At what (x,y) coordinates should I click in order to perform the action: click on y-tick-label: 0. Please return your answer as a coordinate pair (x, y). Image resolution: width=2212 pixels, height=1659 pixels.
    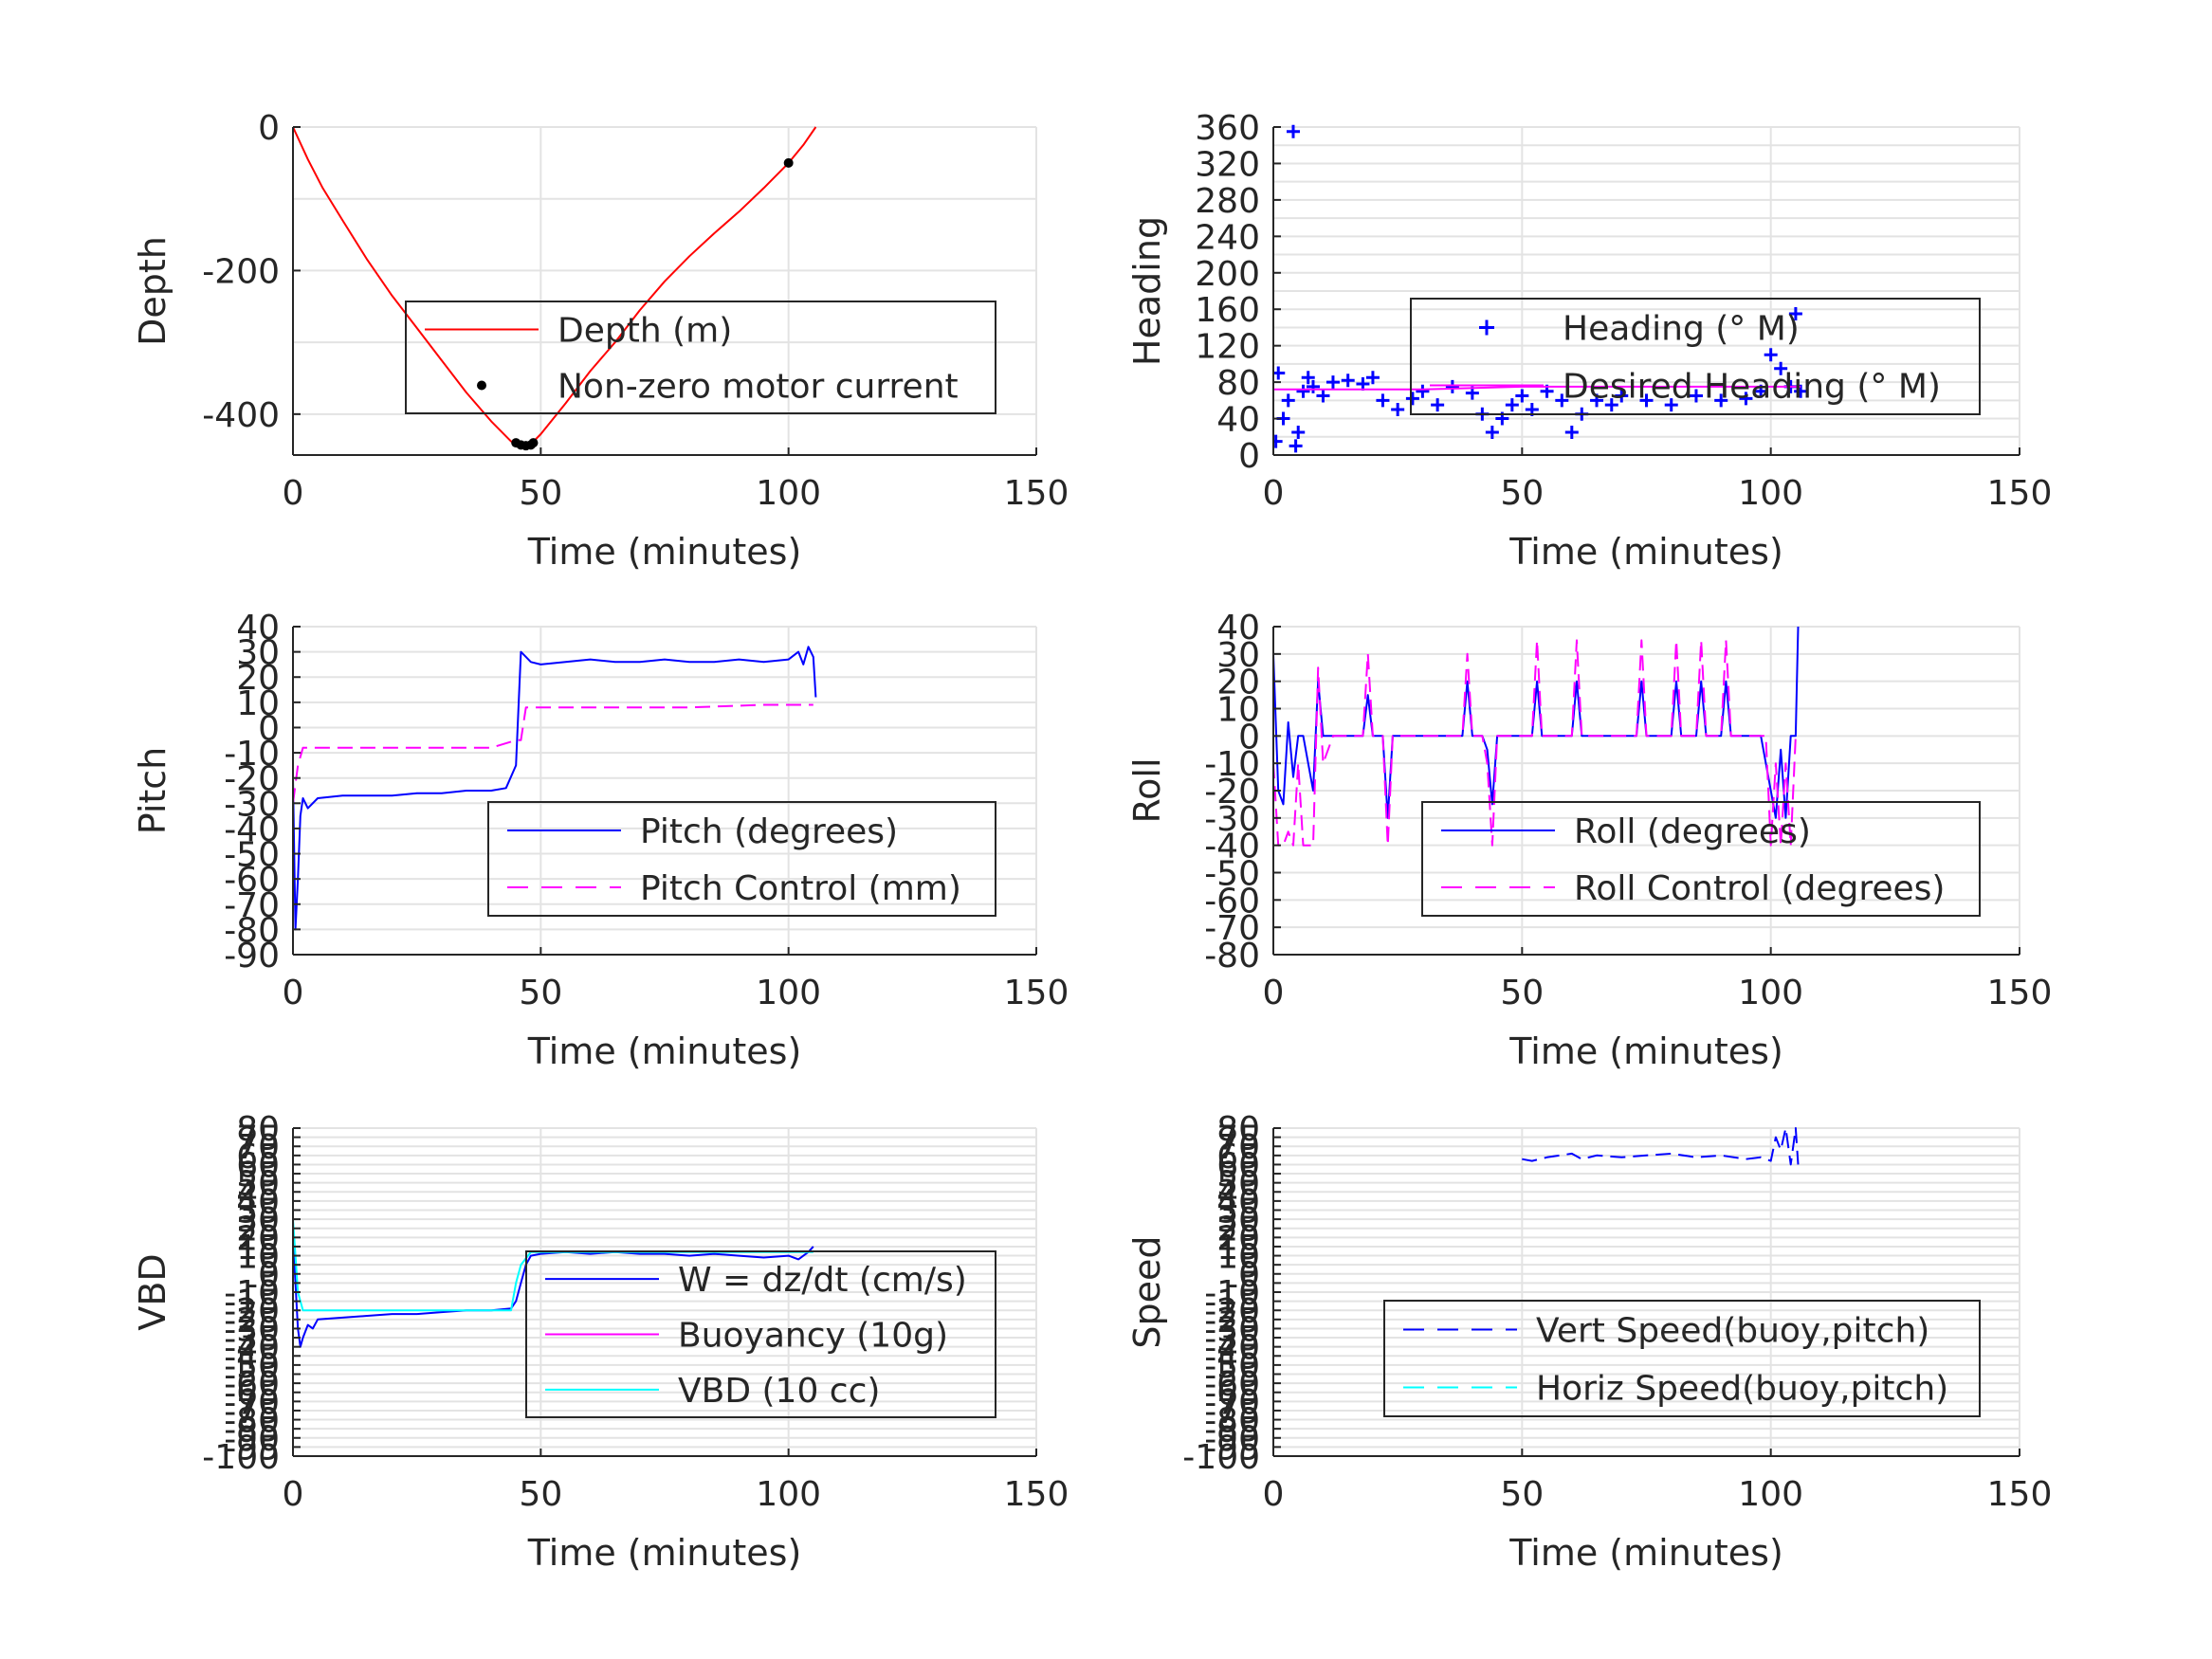
    Looking at the image, I should click on (1249, 1275).